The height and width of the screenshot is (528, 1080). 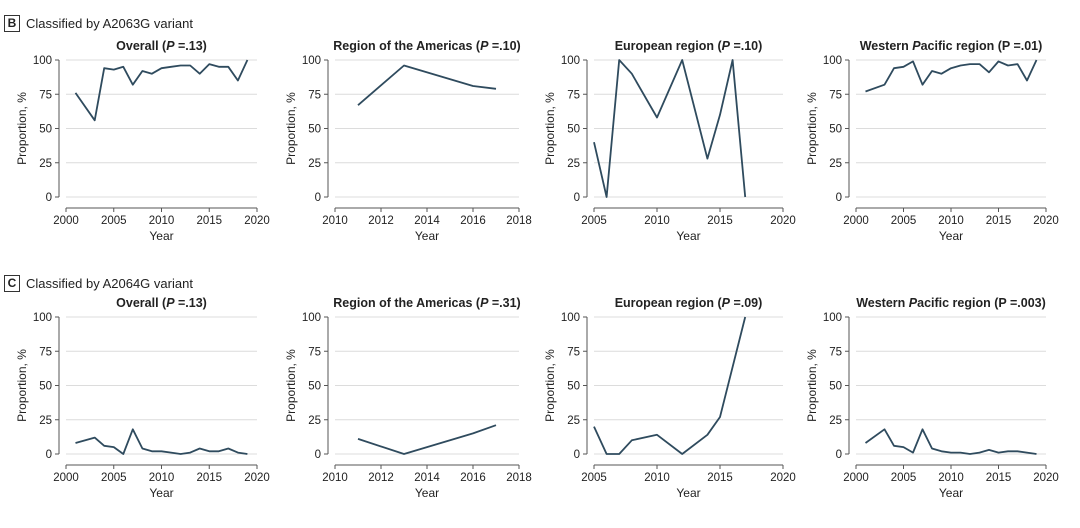 I want to click on panel-b-header: B Classified by A2063G variant, so click(x=98, y=23).